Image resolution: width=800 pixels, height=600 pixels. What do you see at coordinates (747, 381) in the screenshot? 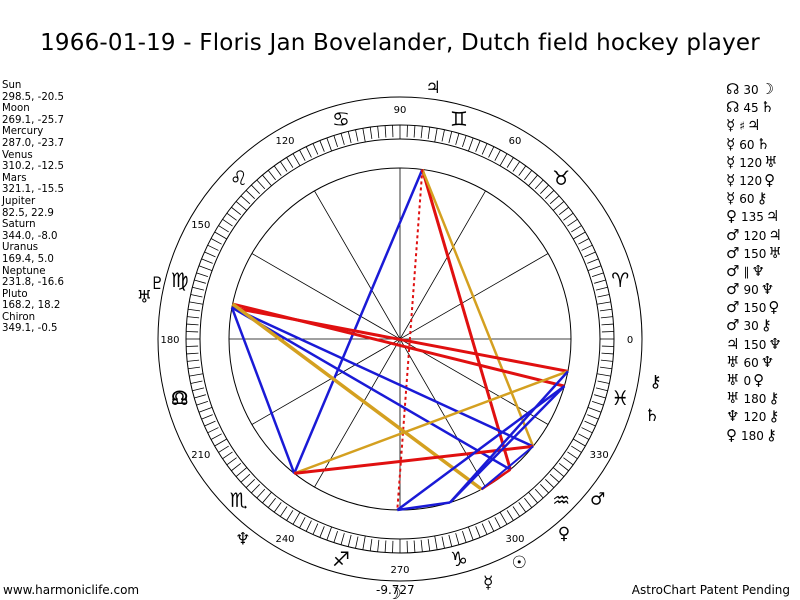
I see `aspect-angle: 0` at bounding box center [747, 381].